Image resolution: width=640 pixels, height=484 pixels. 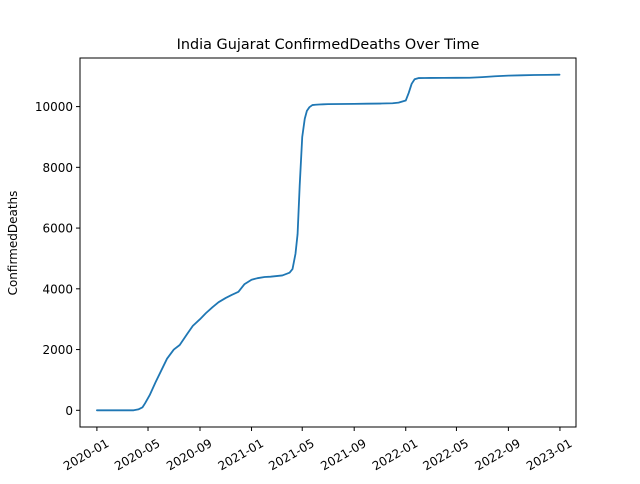 What do you see at coordinates (57, 229) in the screenshot?
I see `y-tick-label: 6000` at bounding box center [57, 229].